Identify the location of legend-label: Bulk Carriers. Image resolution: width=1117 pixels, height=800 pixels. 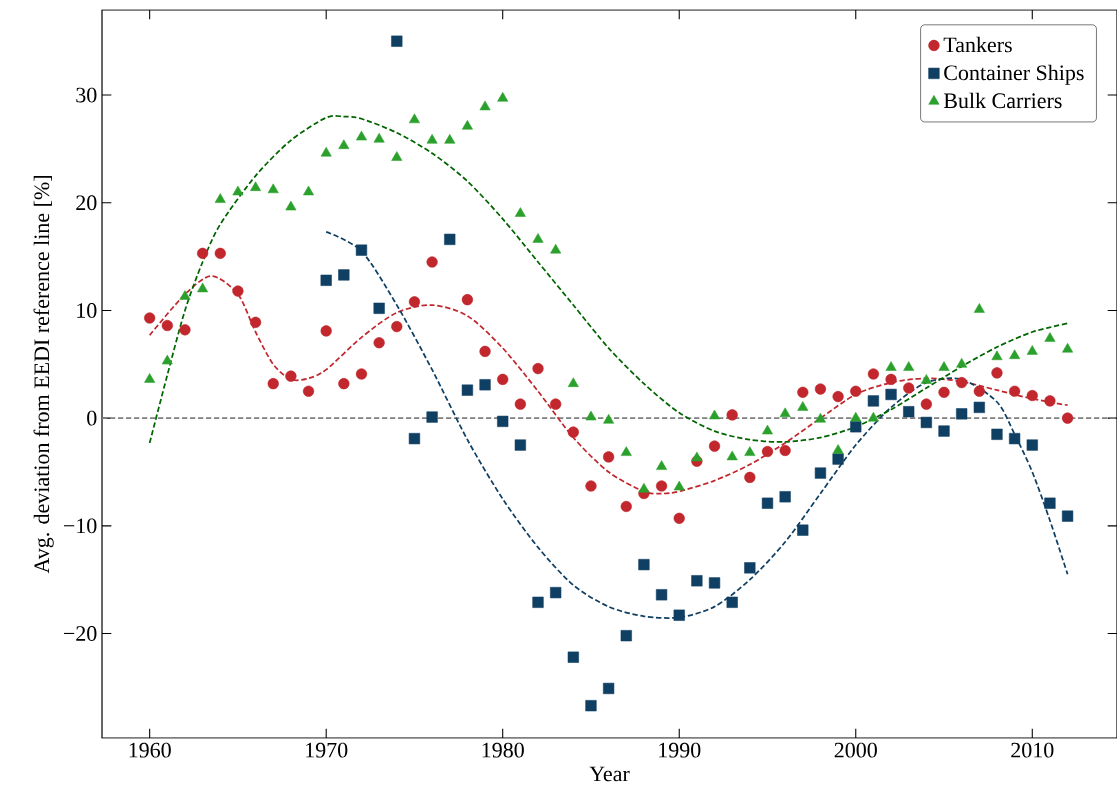
(1002, 100).